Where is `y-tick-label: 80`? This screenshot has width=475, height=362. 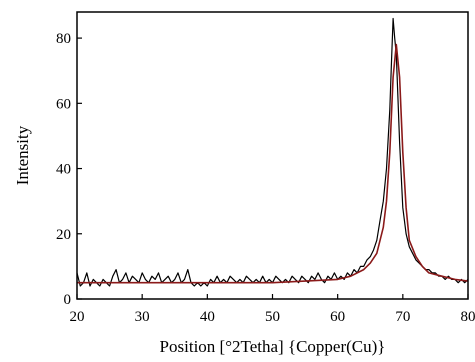 y-tick-label: 80 is located at coordinates (63, 39).